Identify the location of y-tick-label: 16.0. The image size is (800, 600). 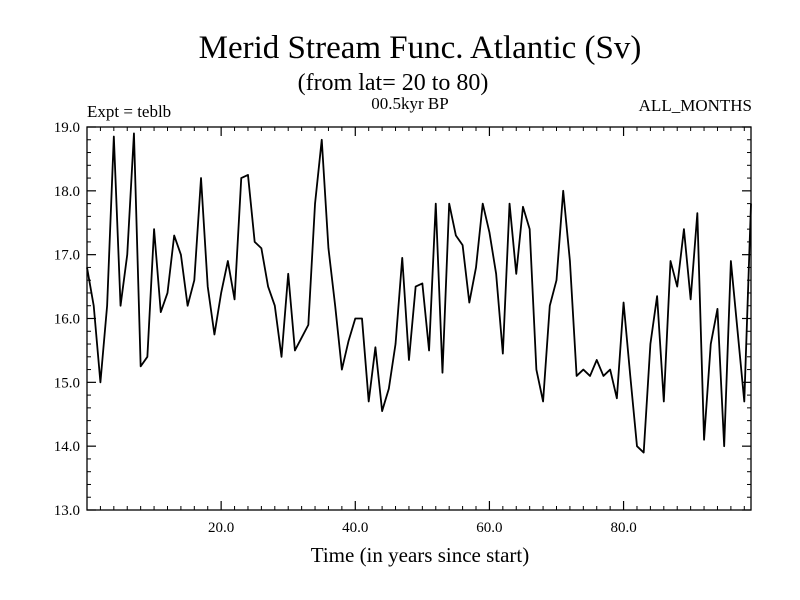
(67, 320).